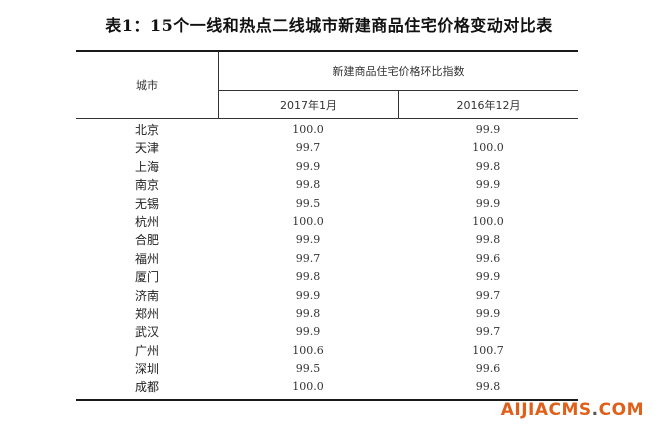  I want to click on table-row: 北京 100.0 99.9, so click(327, 130).